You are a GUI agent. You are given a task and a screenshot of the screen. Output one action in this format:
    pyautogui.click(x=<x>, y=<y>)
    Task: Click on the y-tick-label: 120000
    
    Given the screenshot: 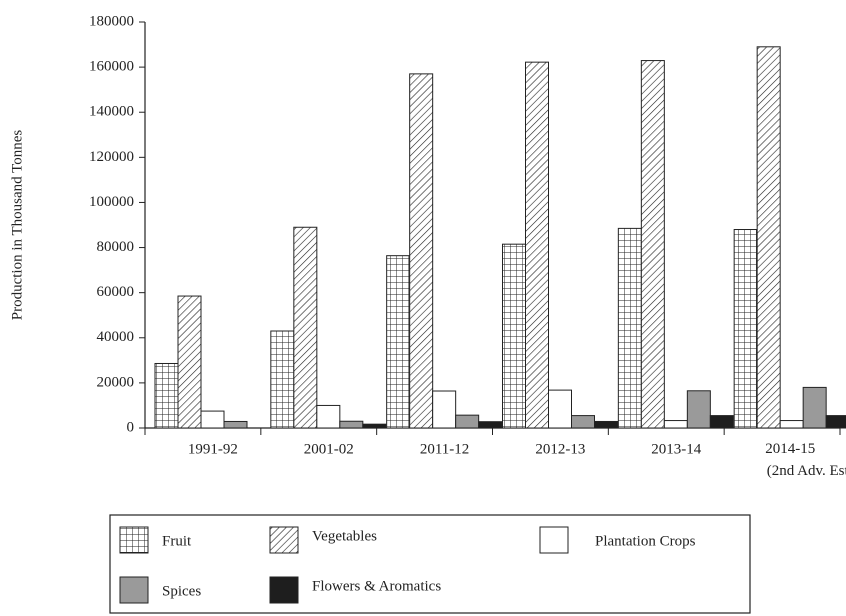 What is the action you would take?
    pyautogui.click(x=111, y=157)
    